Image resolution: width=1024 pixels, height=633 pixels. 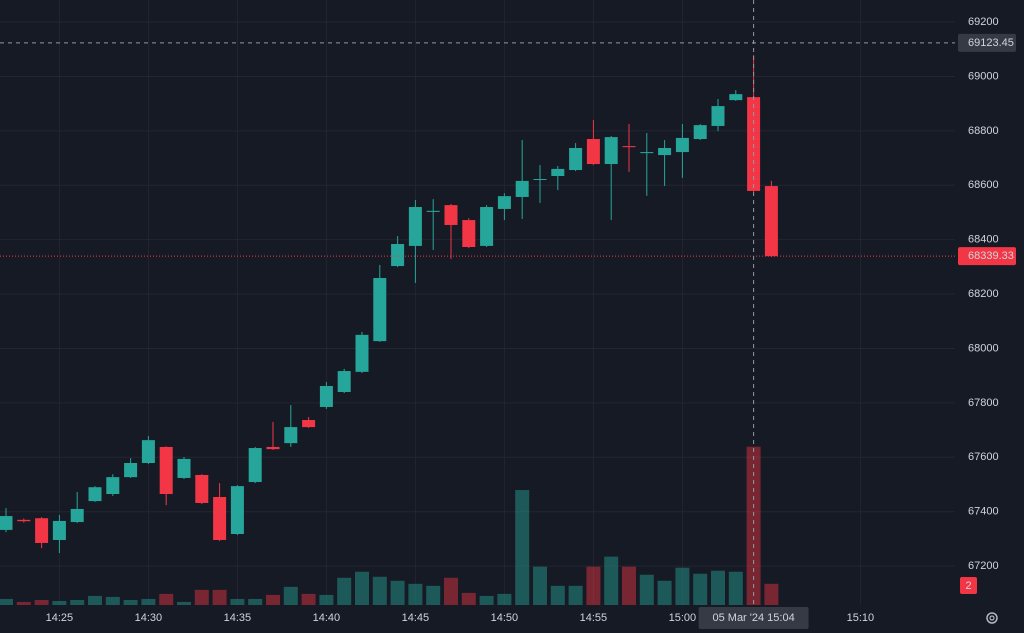 What do you see at coordinates (991, 256) in the screenshot?
I see `last-price-label: 68339.33` at bounding box center [991, 256].